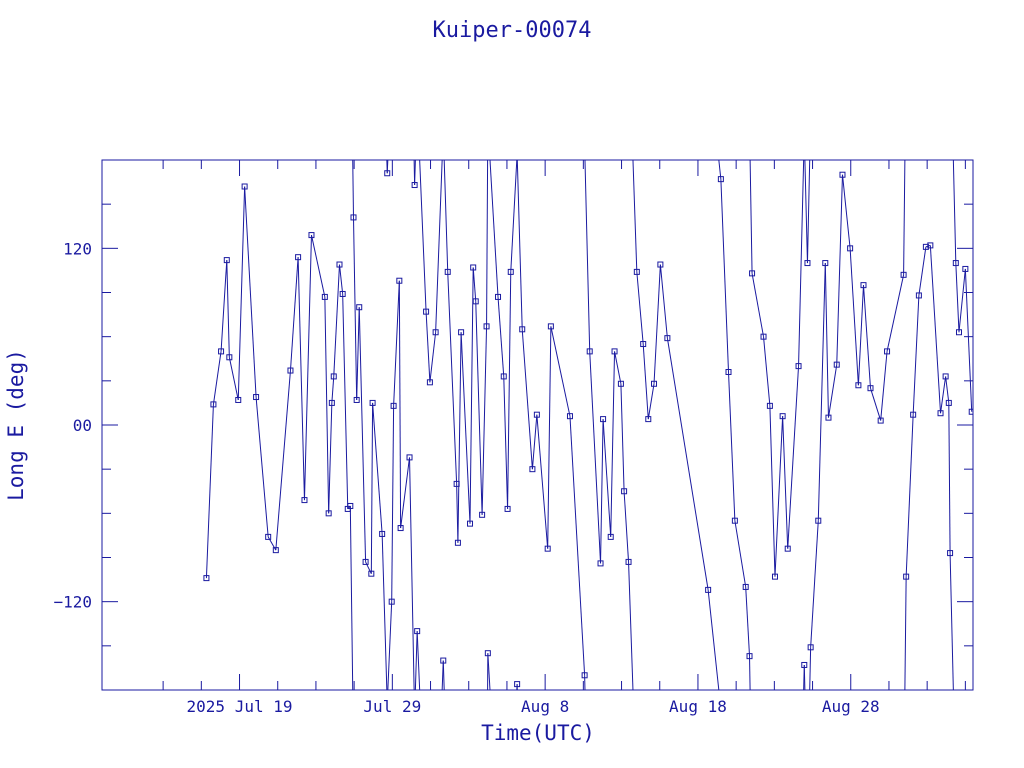 This screenshot has width=1024, height=768. What do you see at coordinates (16, 425) in the screenshot?
I see `y-axis-label: Long E (deg)` at bounding box center [16, 425].